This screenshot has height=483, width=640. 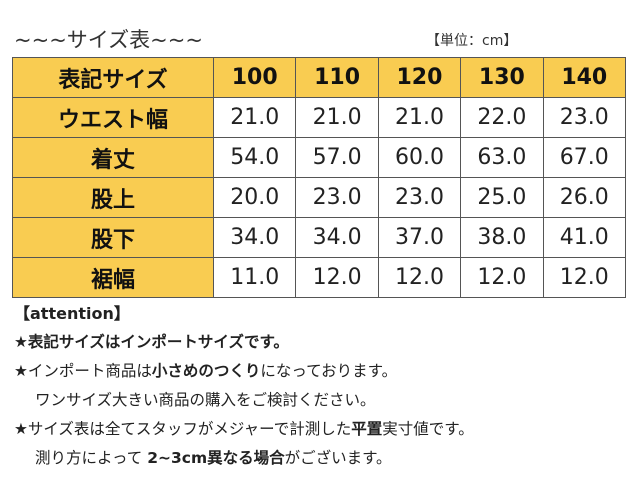 What do you see at coordinates (113, 77) in the screenshot?
I see `header-label: 表記サイズ` at bounding box center [113, 77].